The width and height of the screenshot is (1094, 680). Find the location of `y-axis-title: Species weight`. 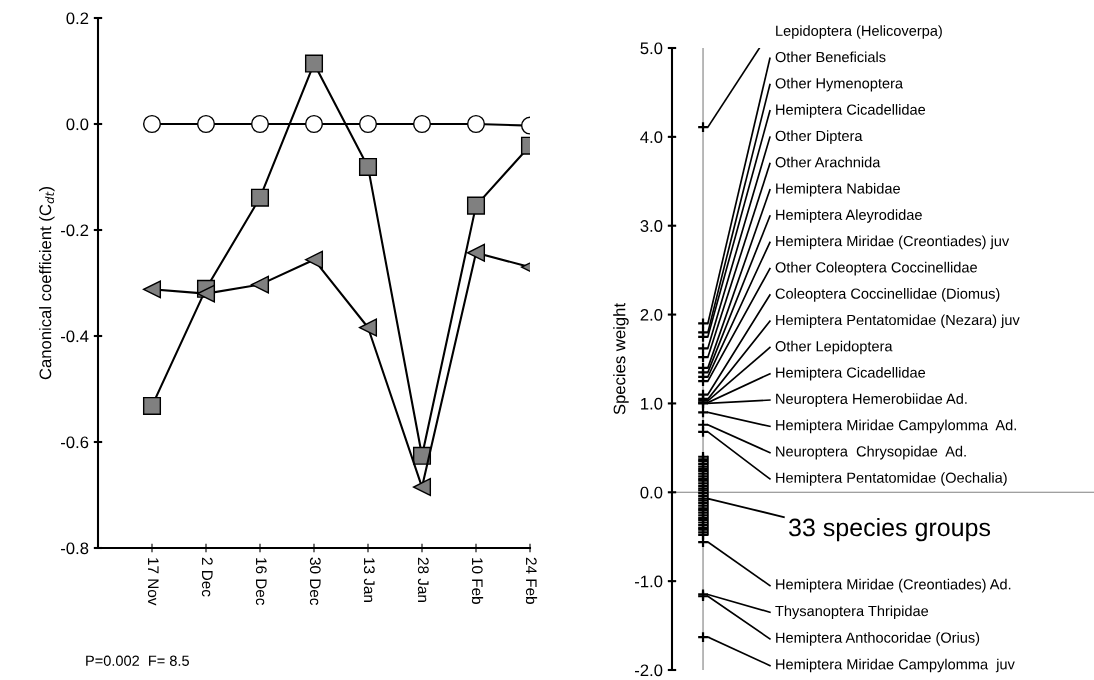

y-axis-title: Species weight is located at coordinates (621, 359).